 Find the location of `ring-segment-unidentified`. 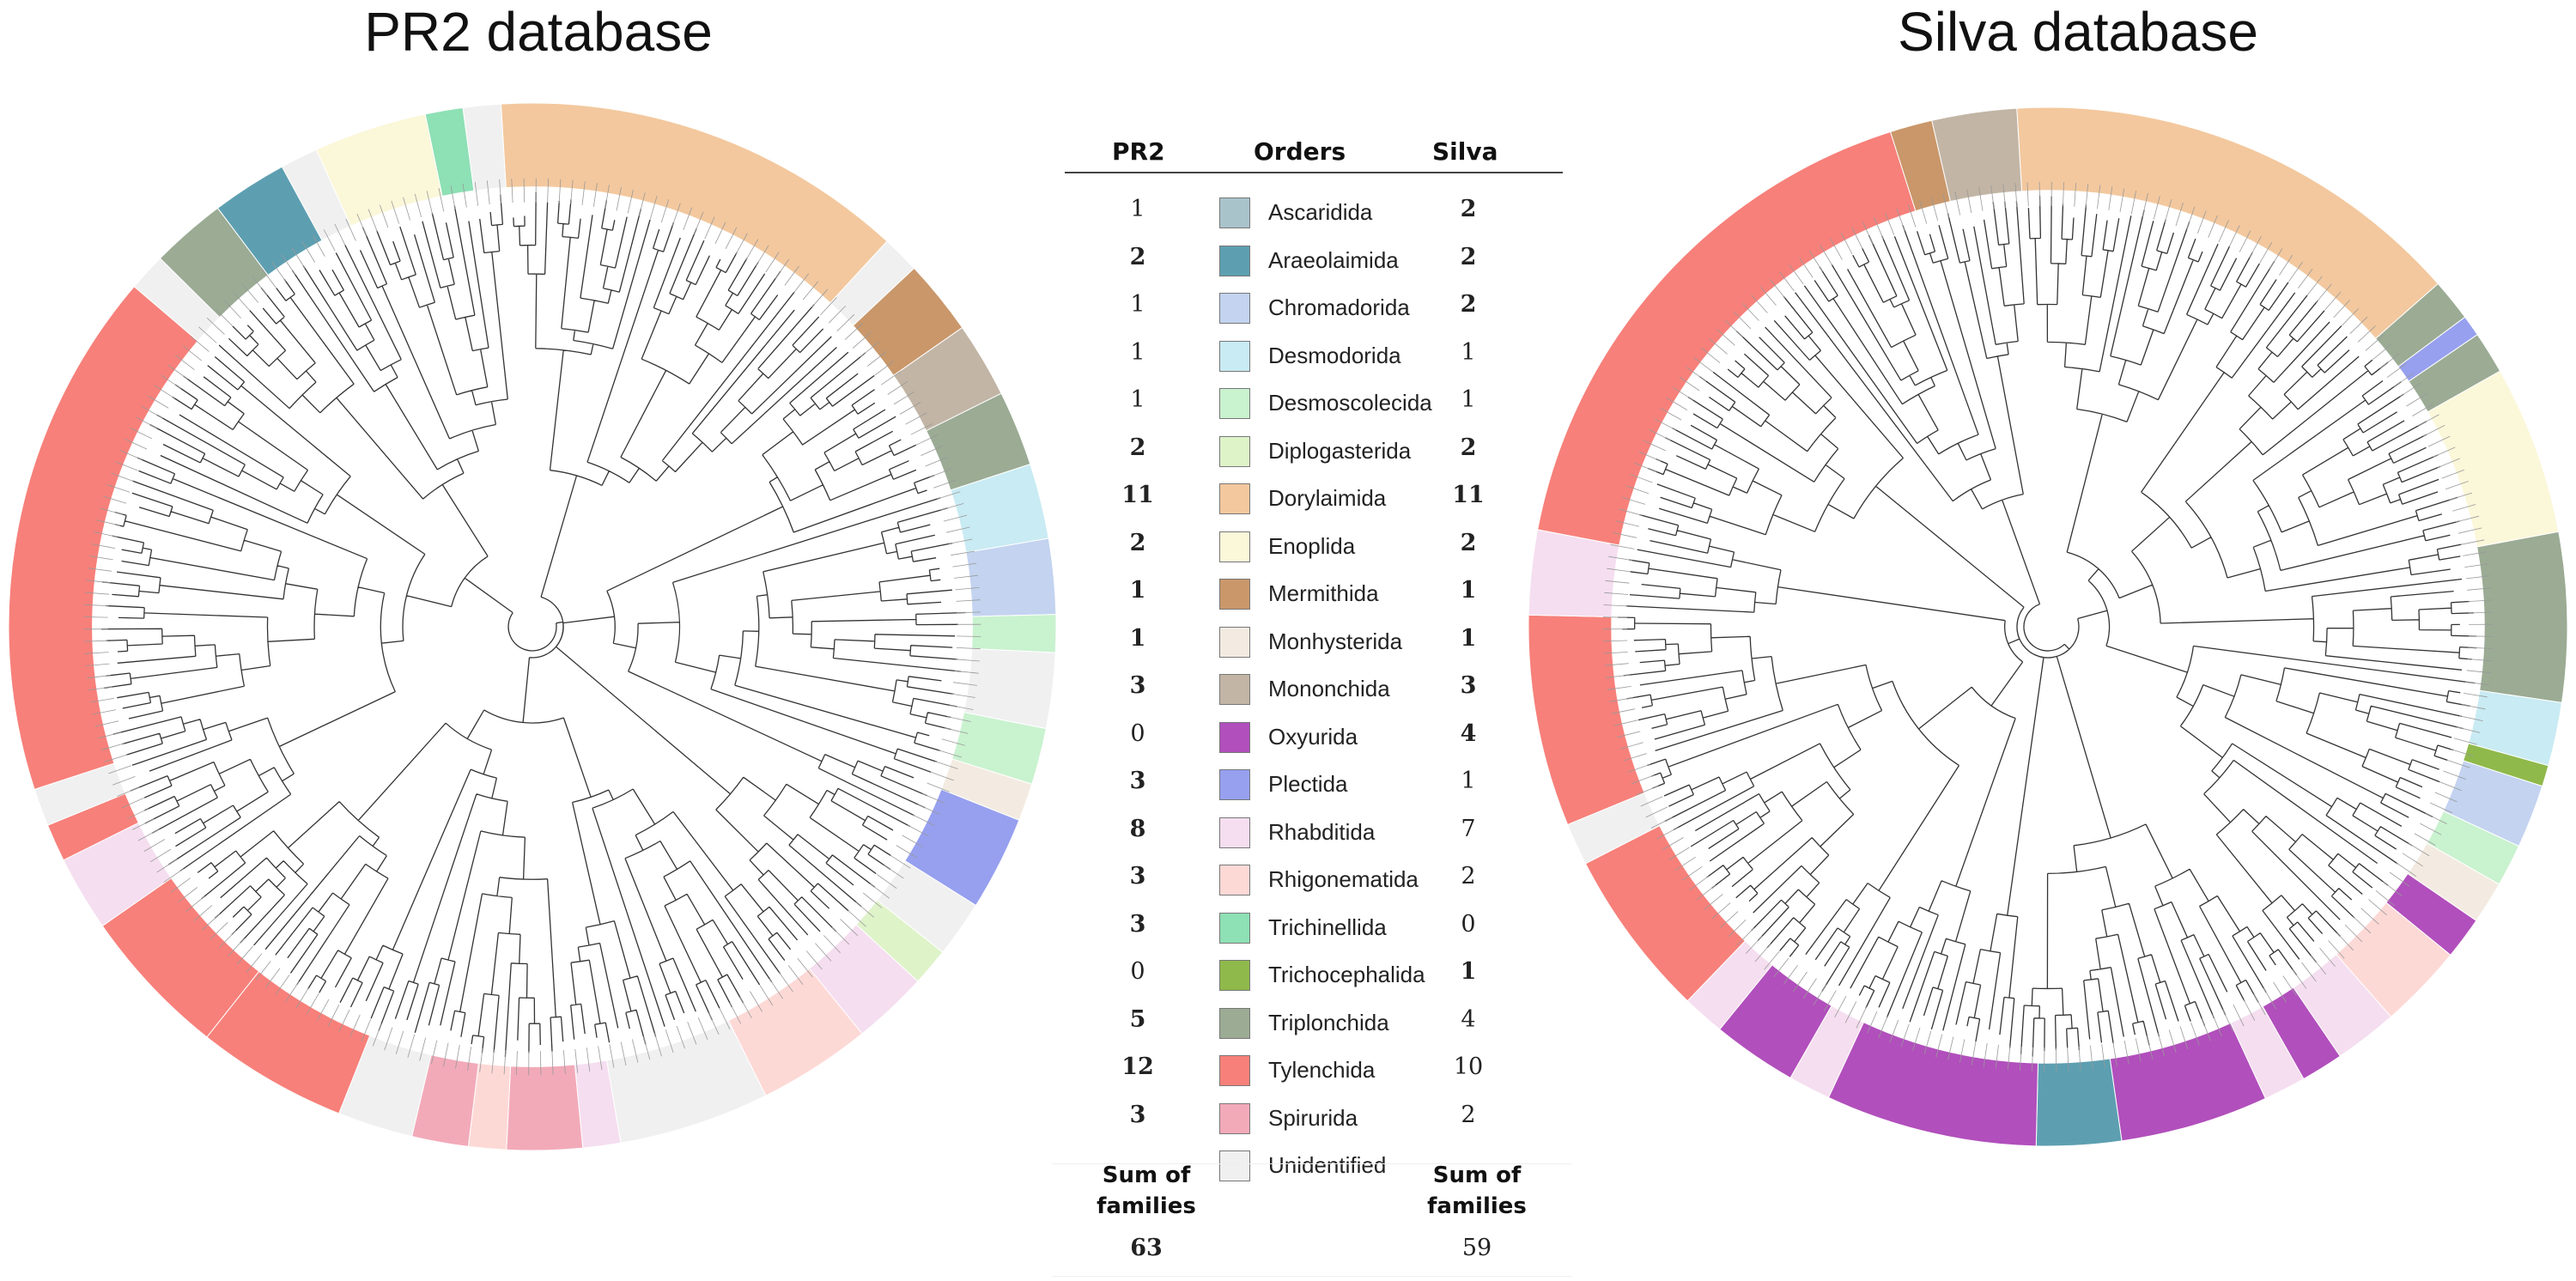

ring-segment-unidentified is located at coordinates (485, 147).